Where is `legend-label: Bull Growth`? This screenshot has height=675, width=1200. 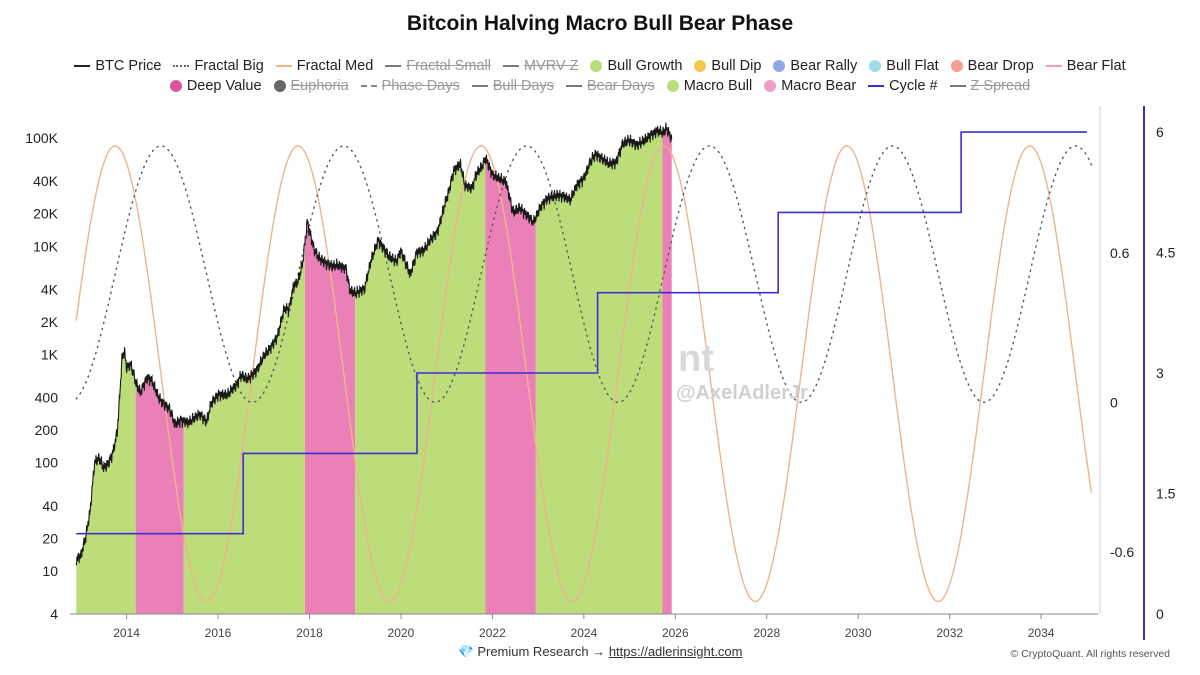 legend-label: Bull Growth is located at coordinates (645, 66).